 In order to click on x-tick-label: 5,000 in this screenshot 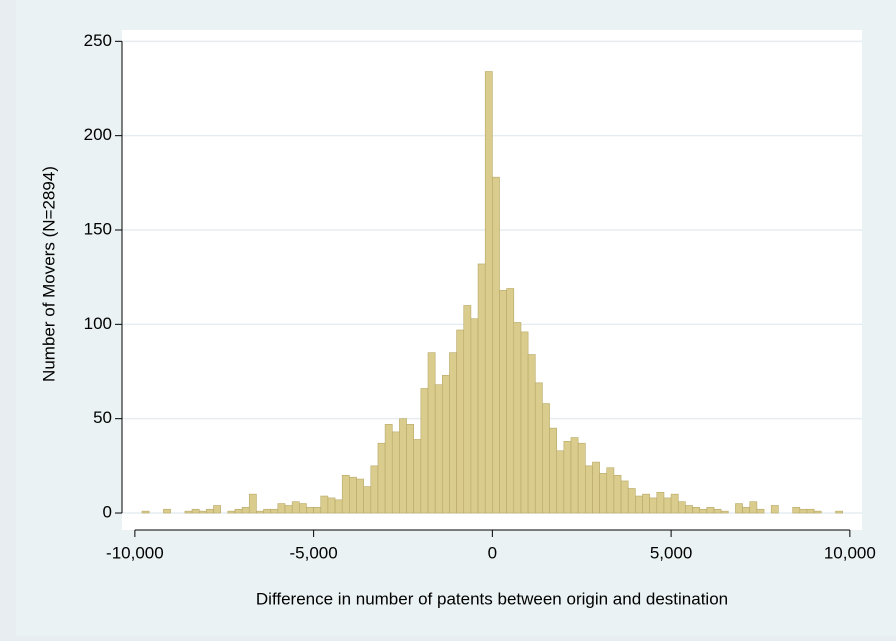, I will do `click(671, 552)`.